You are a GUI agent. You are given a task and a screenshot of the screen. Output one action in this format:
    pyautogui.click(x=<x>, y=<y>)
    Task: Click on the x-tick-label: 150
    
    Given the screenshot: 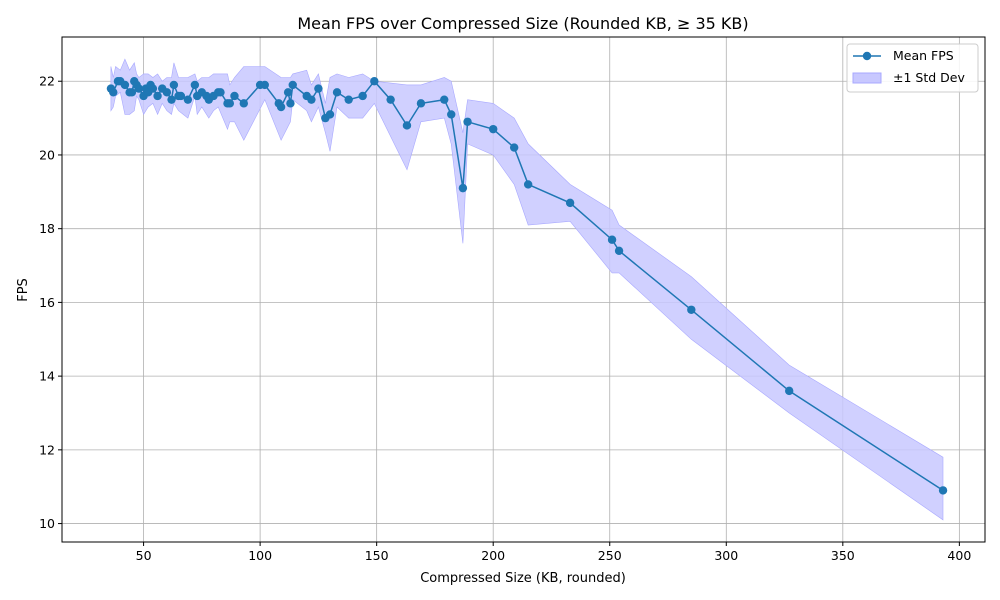 What is the action you would take?
    pyautogui.click(x=377, y=555)
    